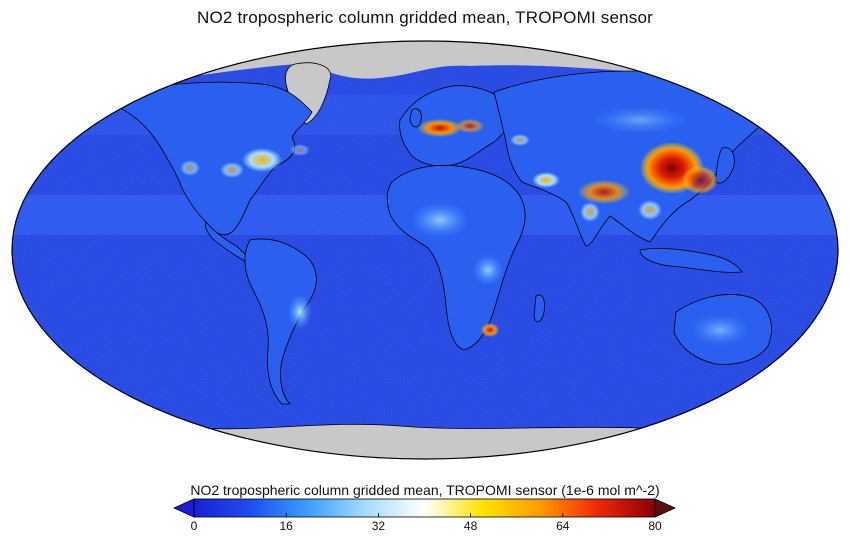 The width and height of the screenshot is (850, 556). Describe the element at coordinates (194, 526) in the screenshot. I see `colorbar-tick-label: 0` at that location.